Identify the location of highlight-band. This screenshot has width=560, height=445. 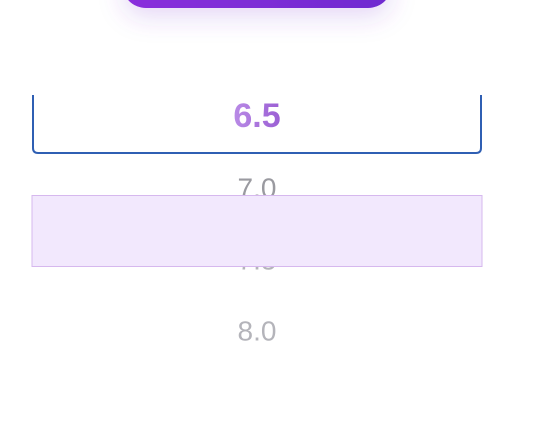
(257, 231).